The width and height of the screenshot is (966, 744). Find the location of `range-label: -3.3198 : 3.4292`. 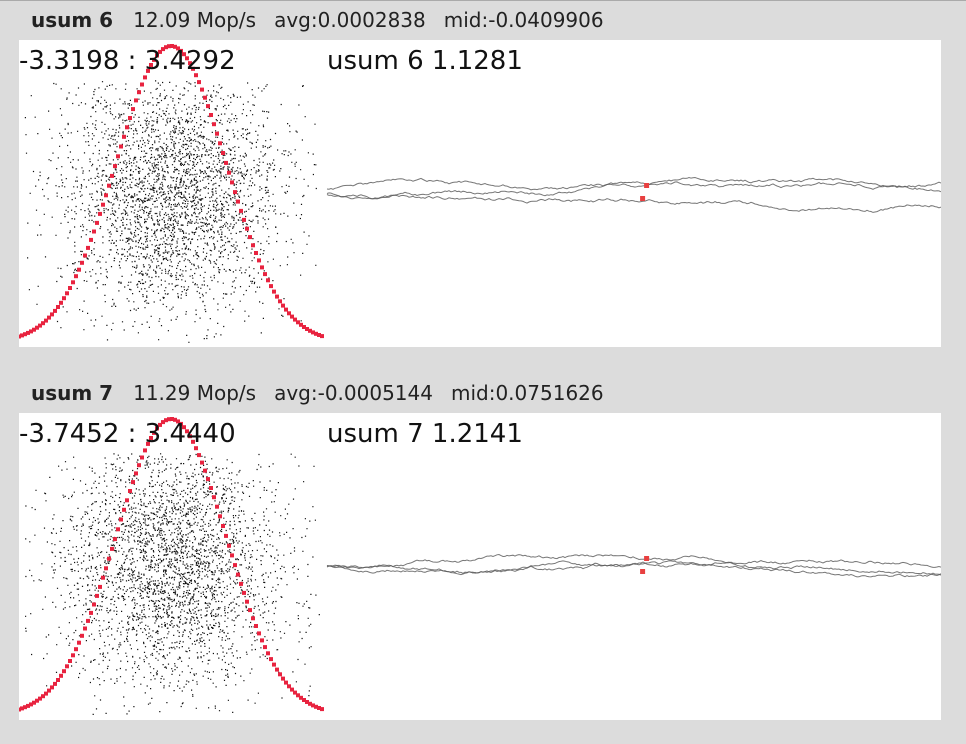

range-label: -3.3198 : 3.4292 is located at coordinates (127, 61).